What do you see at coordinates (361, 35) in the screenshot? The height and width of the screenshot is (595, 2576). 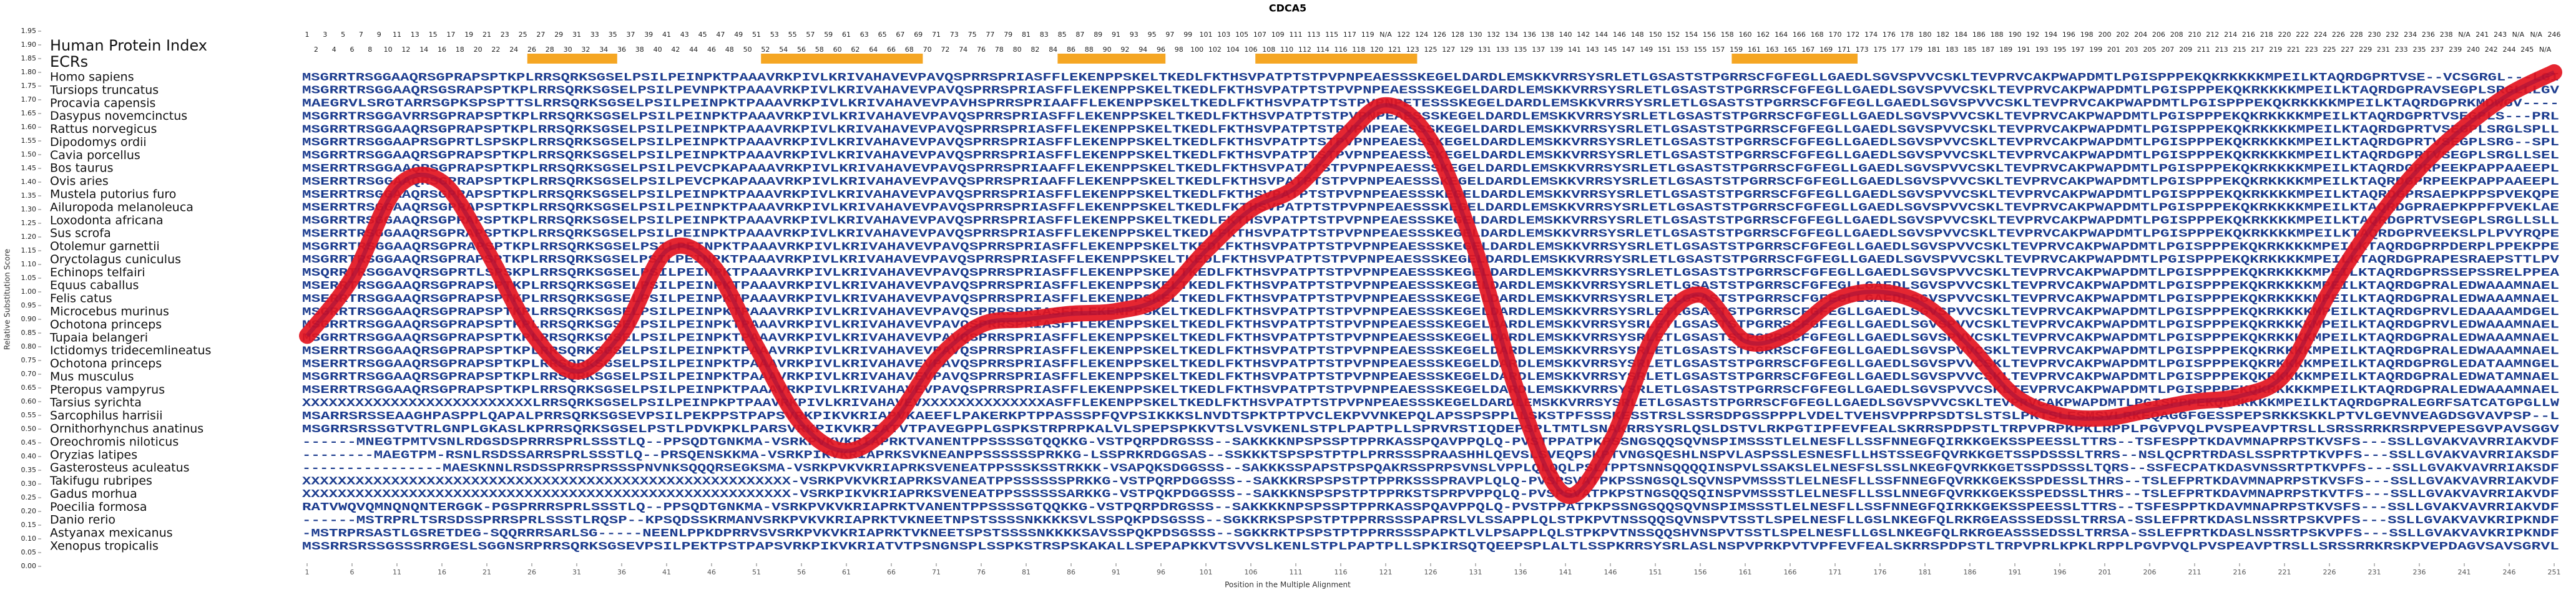 I see `human-index-label: 7` at bounding box center [361, 35].